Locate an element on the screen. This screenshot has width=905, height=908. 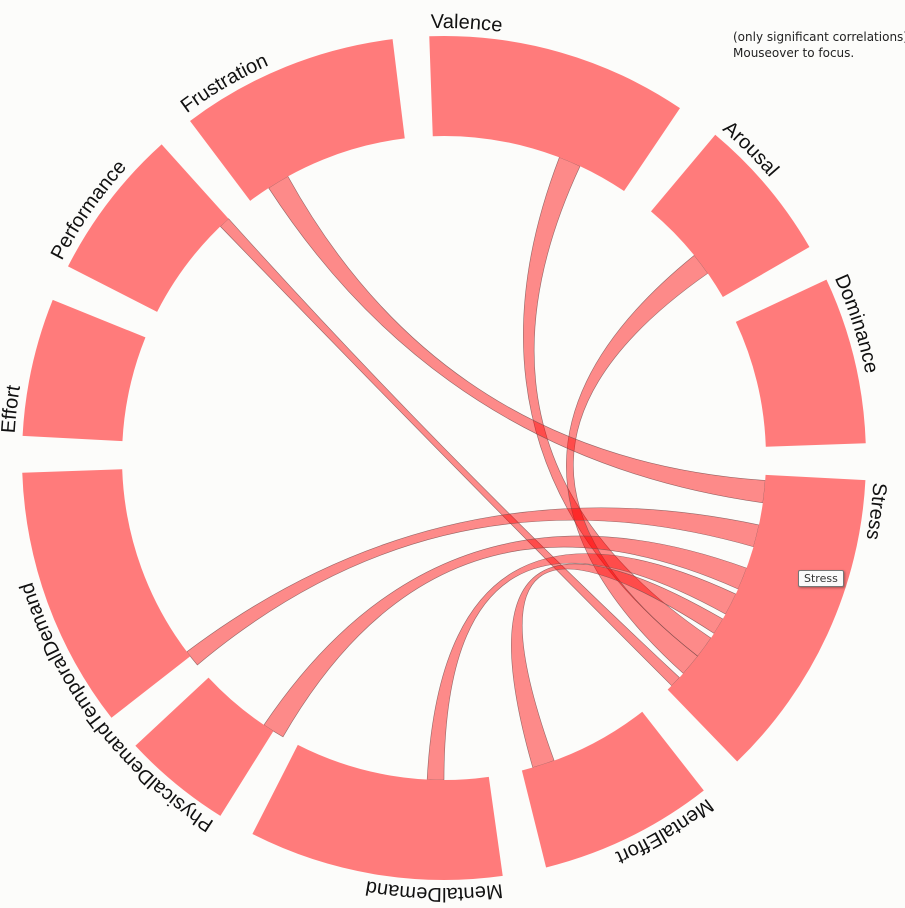
chord-physicaldemand-stress is located at coordinates (505, 636).